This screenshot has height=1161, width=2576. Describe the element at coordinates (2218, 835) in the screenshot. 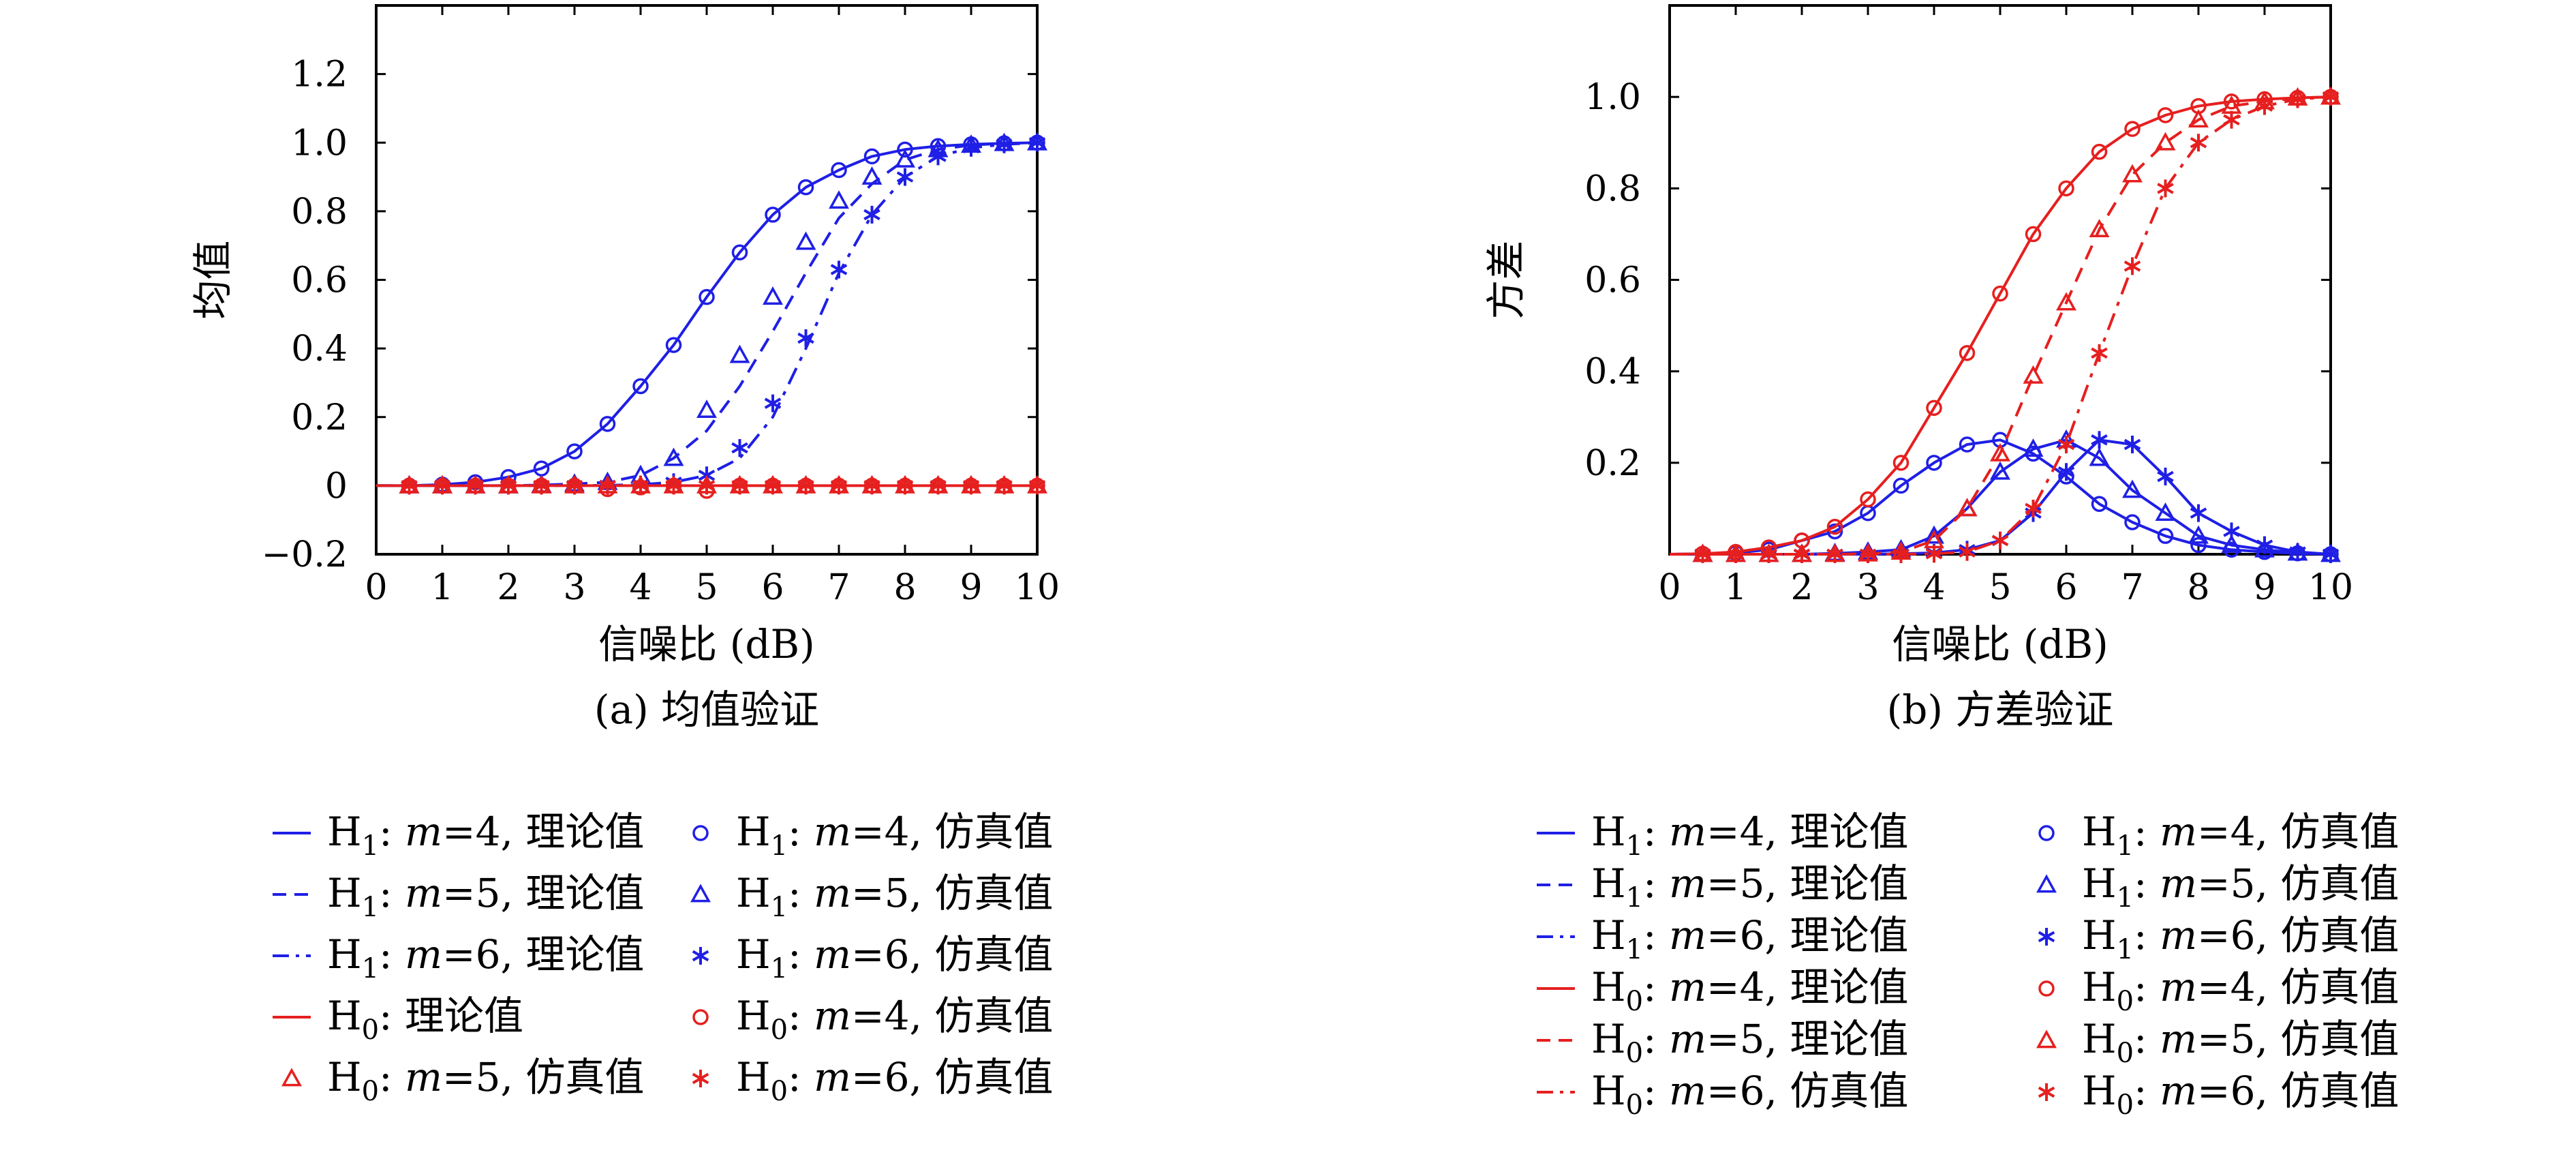

I see `legend-item: H1: m=4, 仿真值` at that location.